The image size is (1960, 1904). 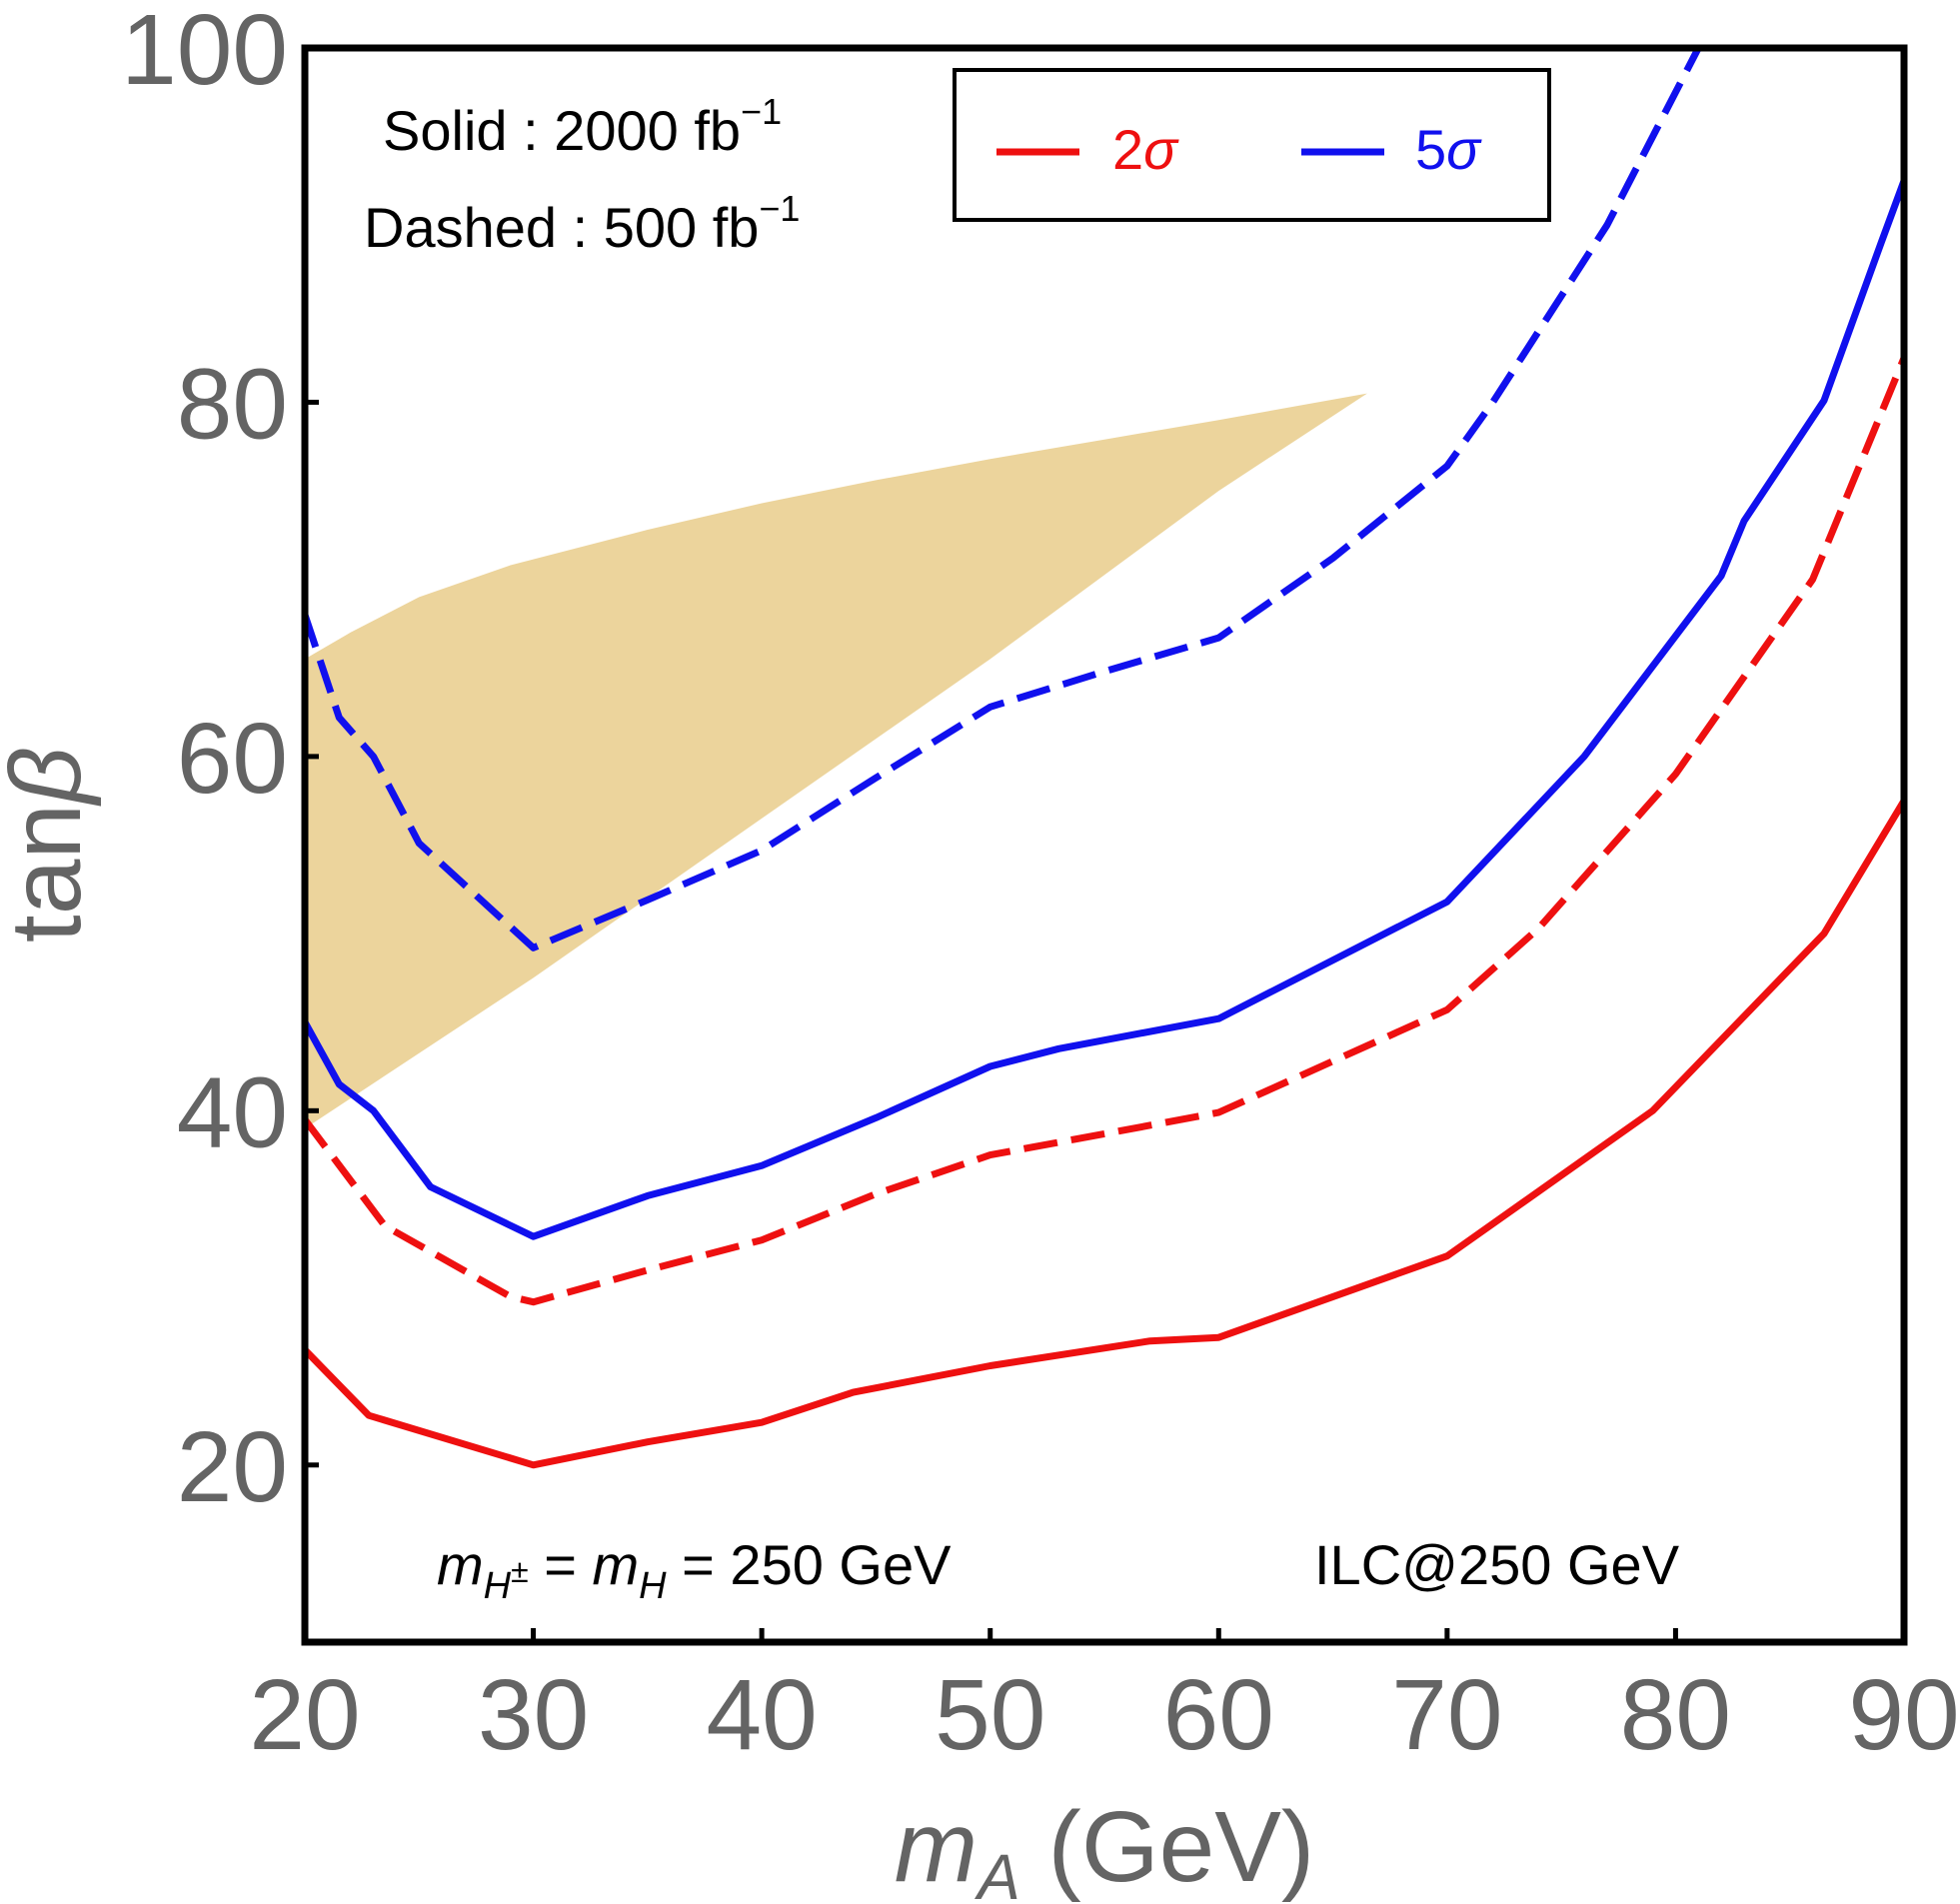 I want to click on y-axis-label: tanβ, so click(x=51, y=845).